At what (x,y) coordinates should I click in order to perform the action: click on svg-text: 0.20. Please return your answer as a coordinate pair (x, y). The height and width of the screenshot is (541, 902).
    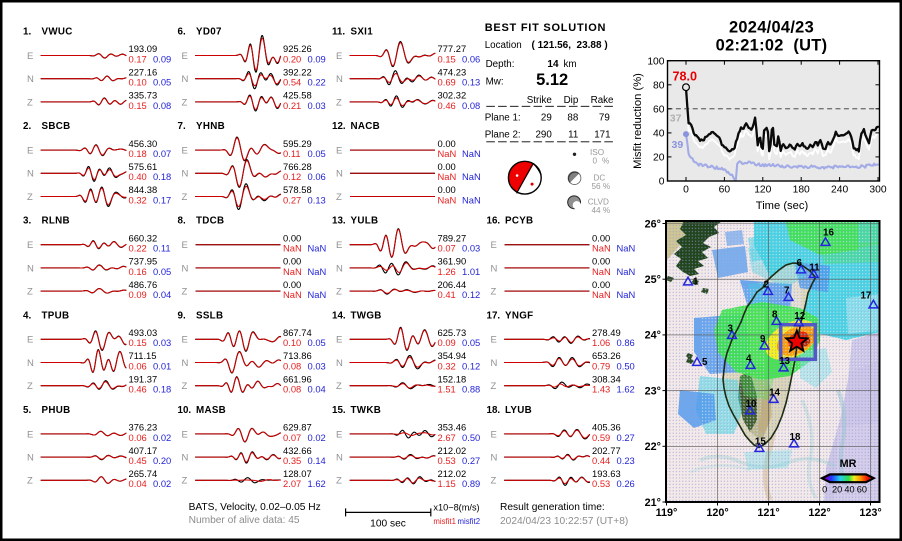
    Looking at the image, I should click on (162, 460).